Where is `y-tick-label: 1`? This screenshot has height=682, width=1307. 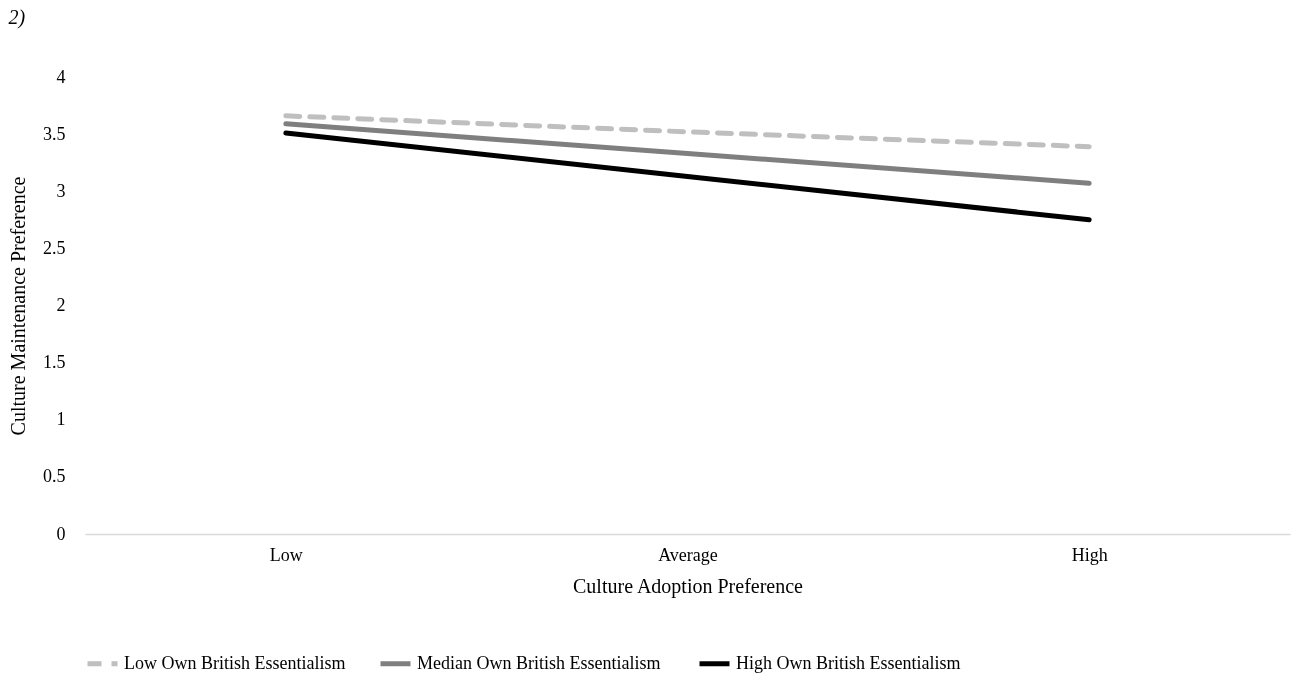 y-tick-label: 1 is located at coordinates (61, 419).